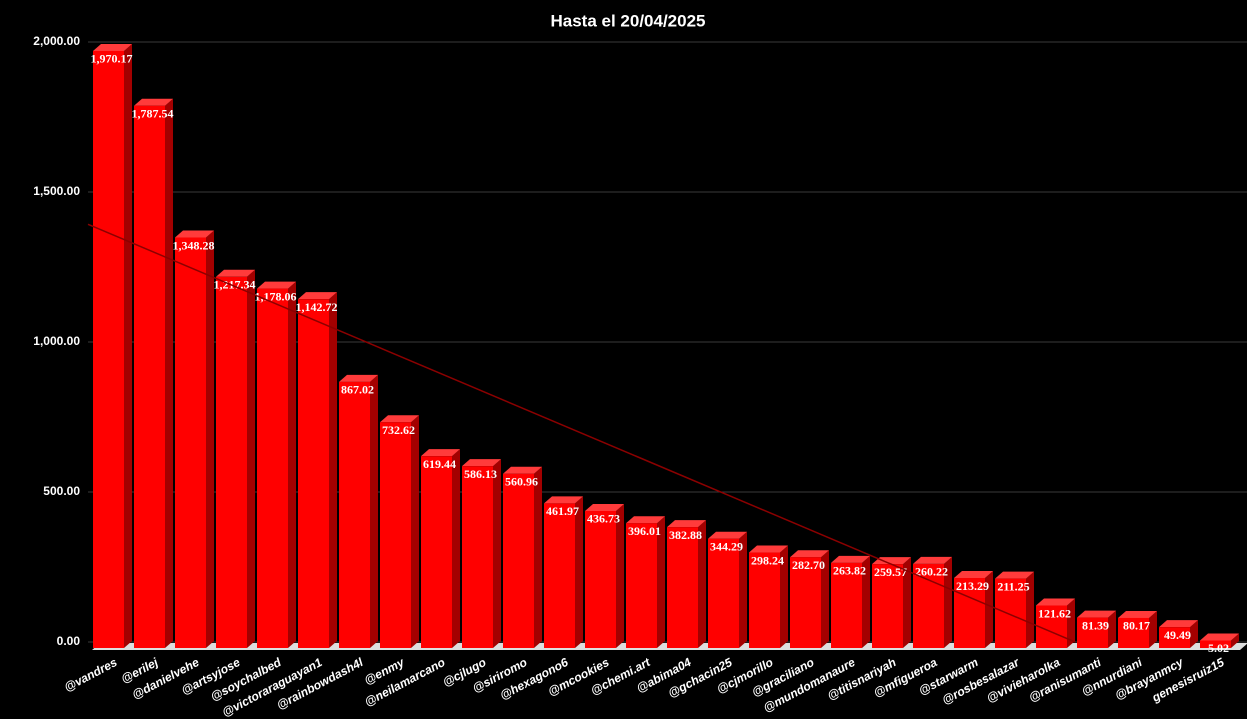 This screenshot has height=719, width=1247. Describe the element at coordinates (56, 341) in the screenshot. I see `y-tick-label: 1,000.00` at that location.